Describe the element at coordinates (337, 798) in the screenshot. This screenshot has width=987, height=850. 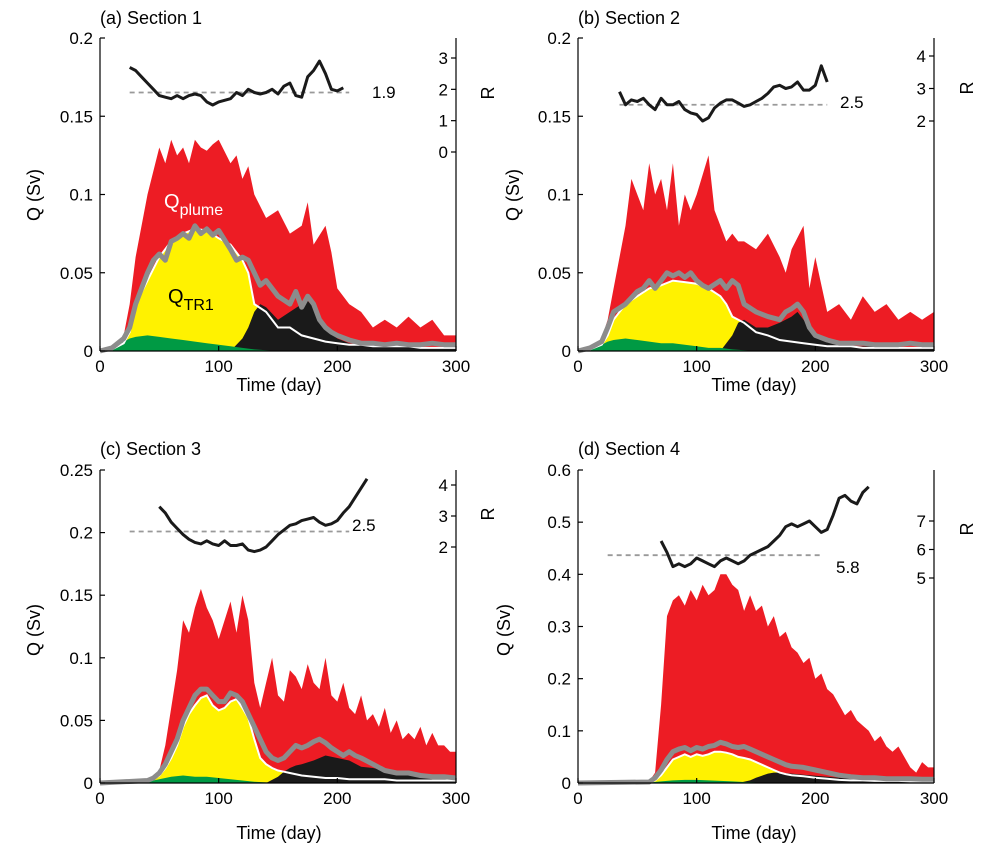
I see `panel-c-x-tick-label: 200` at that location.